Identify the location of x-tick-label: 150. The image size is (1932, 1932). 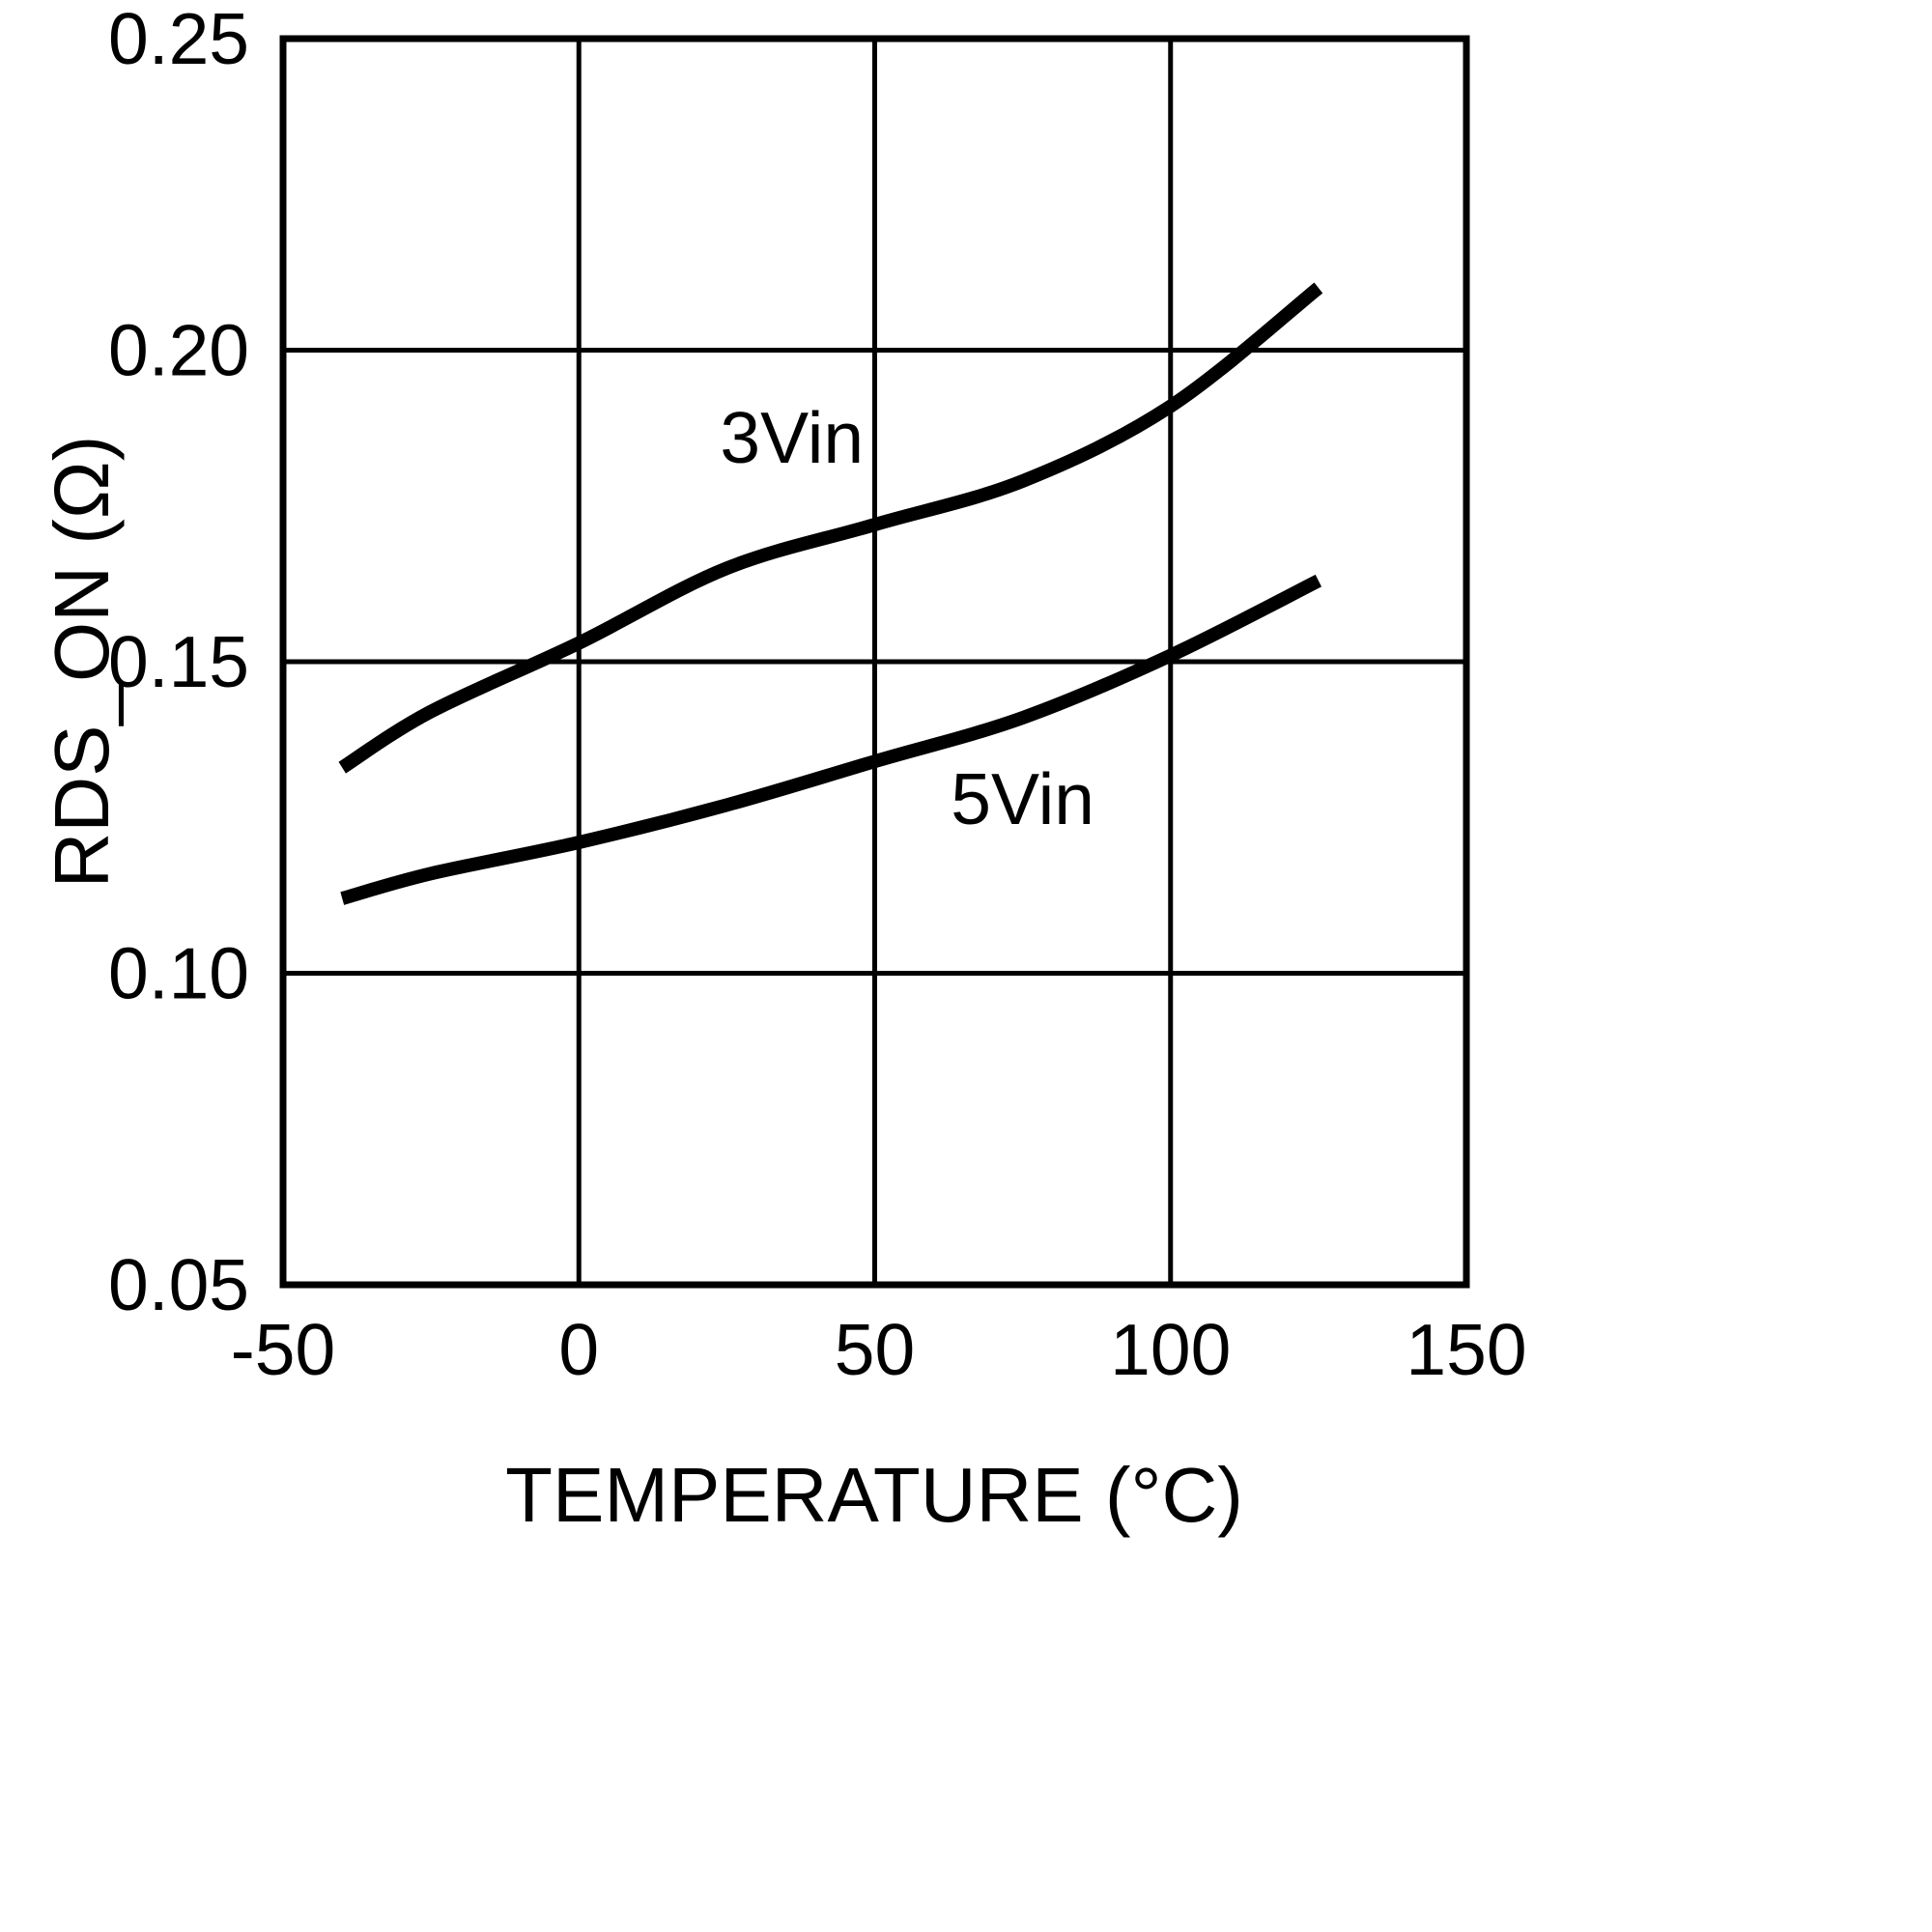
(1466, 1349).